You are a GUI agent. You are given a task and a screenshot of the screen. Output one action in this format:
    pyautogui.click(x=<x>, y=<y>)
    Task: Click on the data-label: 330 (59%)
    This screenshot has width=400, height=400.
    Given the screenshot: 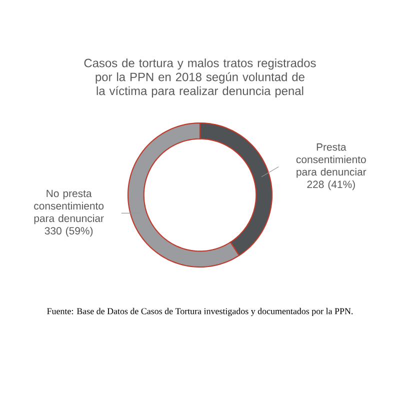 What is the action you would take?
    pyautogui.click(x=68, y=231)
    